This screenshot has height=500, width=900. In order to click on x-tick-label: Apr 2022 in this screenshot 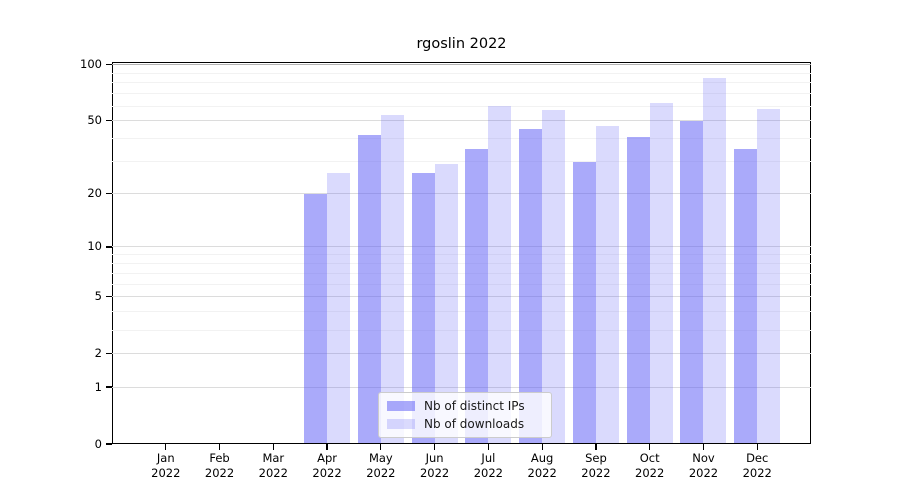, I will do `click(327, 465)`.